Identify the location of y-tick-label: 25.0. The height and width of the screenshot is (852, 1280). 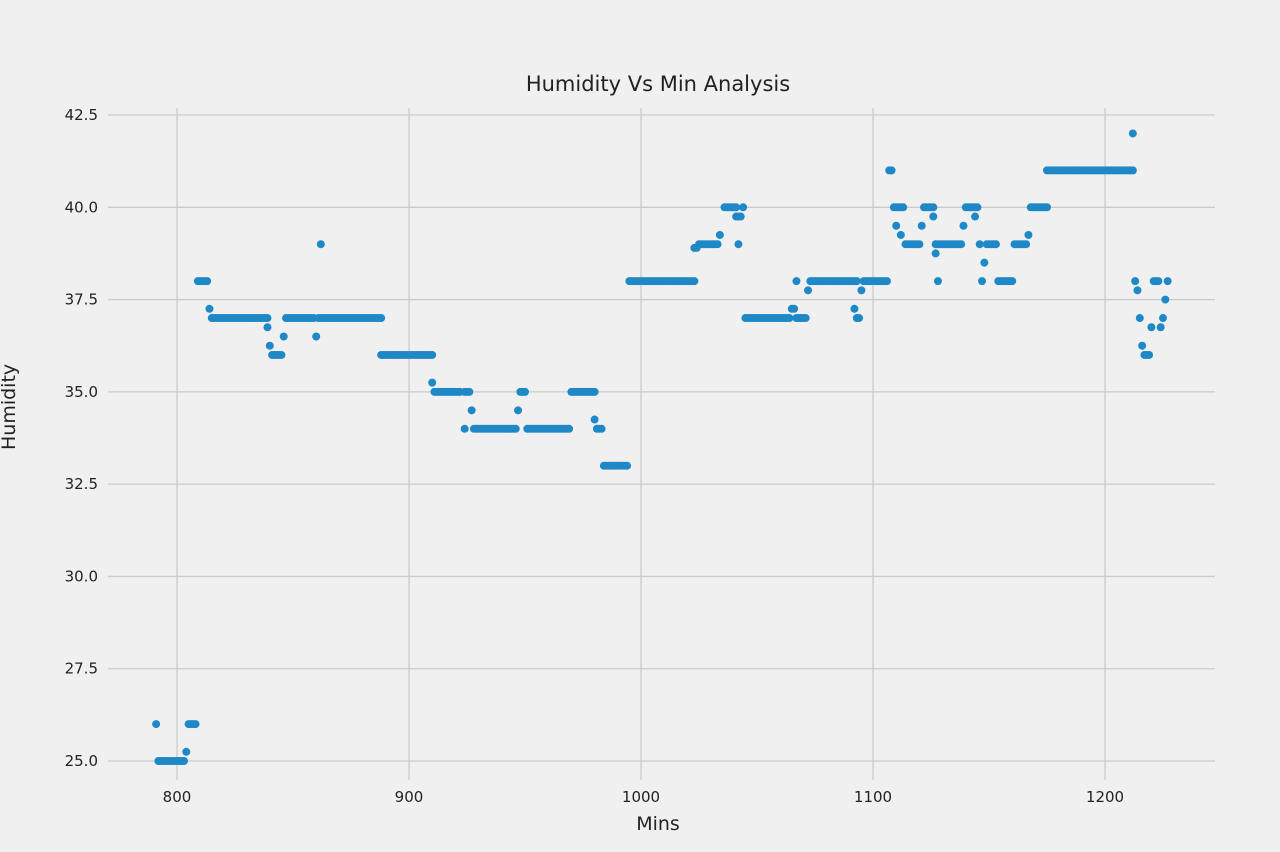
(81, 761).